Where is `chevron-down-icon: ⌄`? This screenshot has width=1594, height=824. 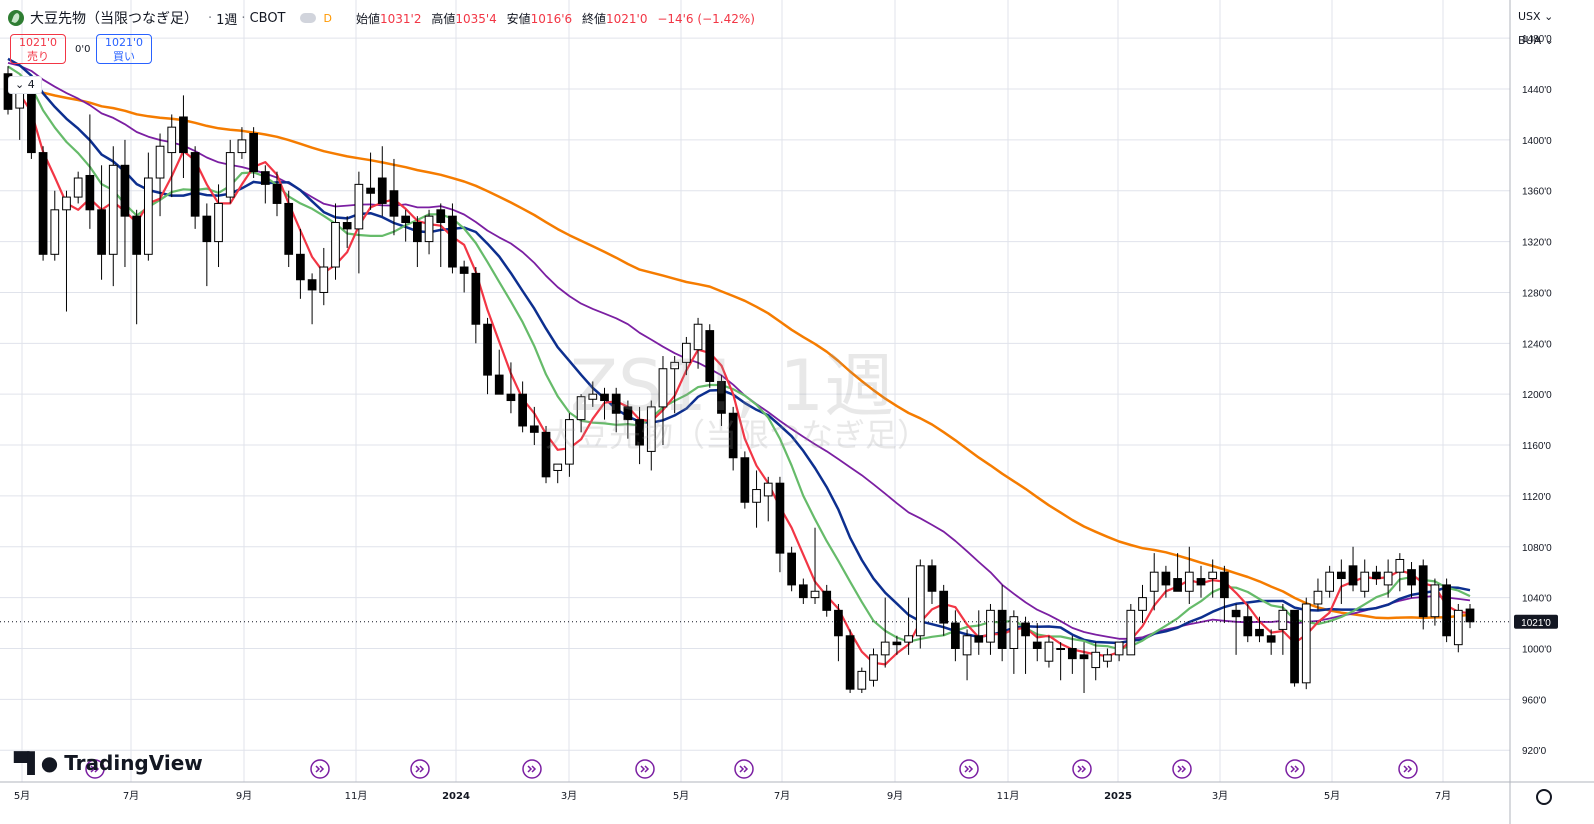 chevron-down-icon: ⌄ is located at coordinates (1549, 40).